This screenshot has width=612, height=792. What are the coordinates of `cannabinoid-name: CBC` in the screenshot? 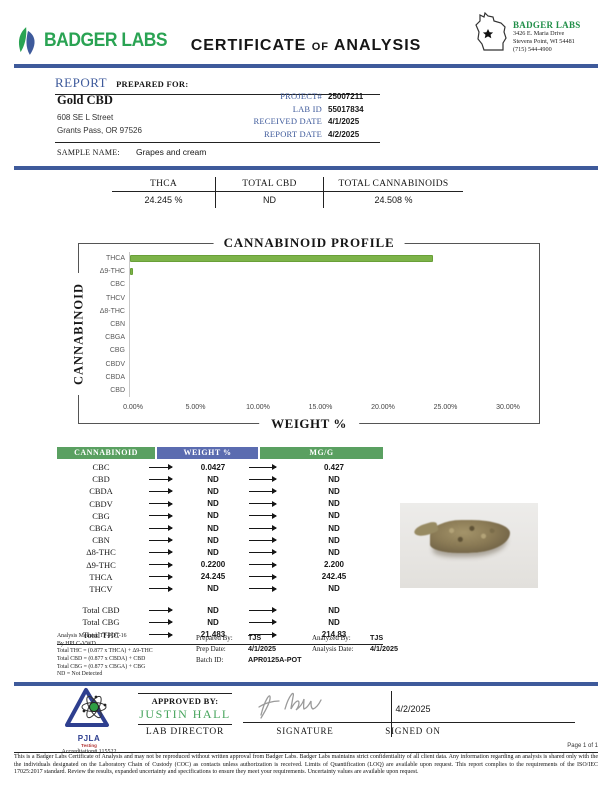 It's located at (101, 467).